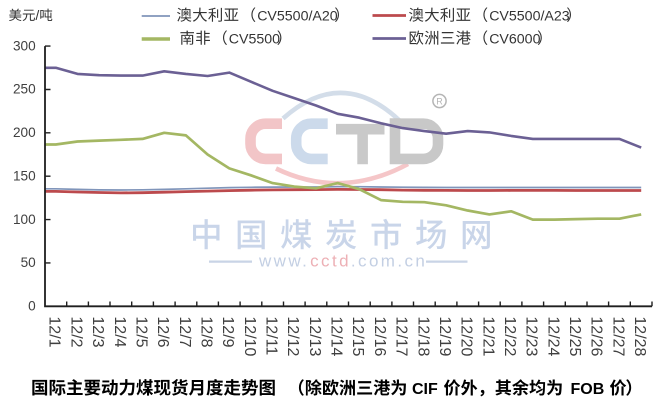 The image size is (660, 410). What do you see at coordinates (297, 17) in the screenshot?
I see `svg-text: CV5500/A20` at bounding box center [297, 17].